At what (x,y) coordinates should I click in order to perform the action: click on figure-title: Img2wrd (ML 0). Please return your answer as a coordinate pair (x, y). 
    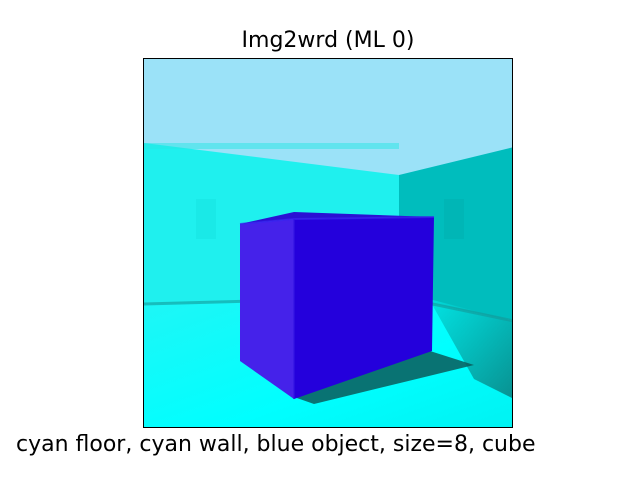
    Looking at the image, I should click on (328, 40).